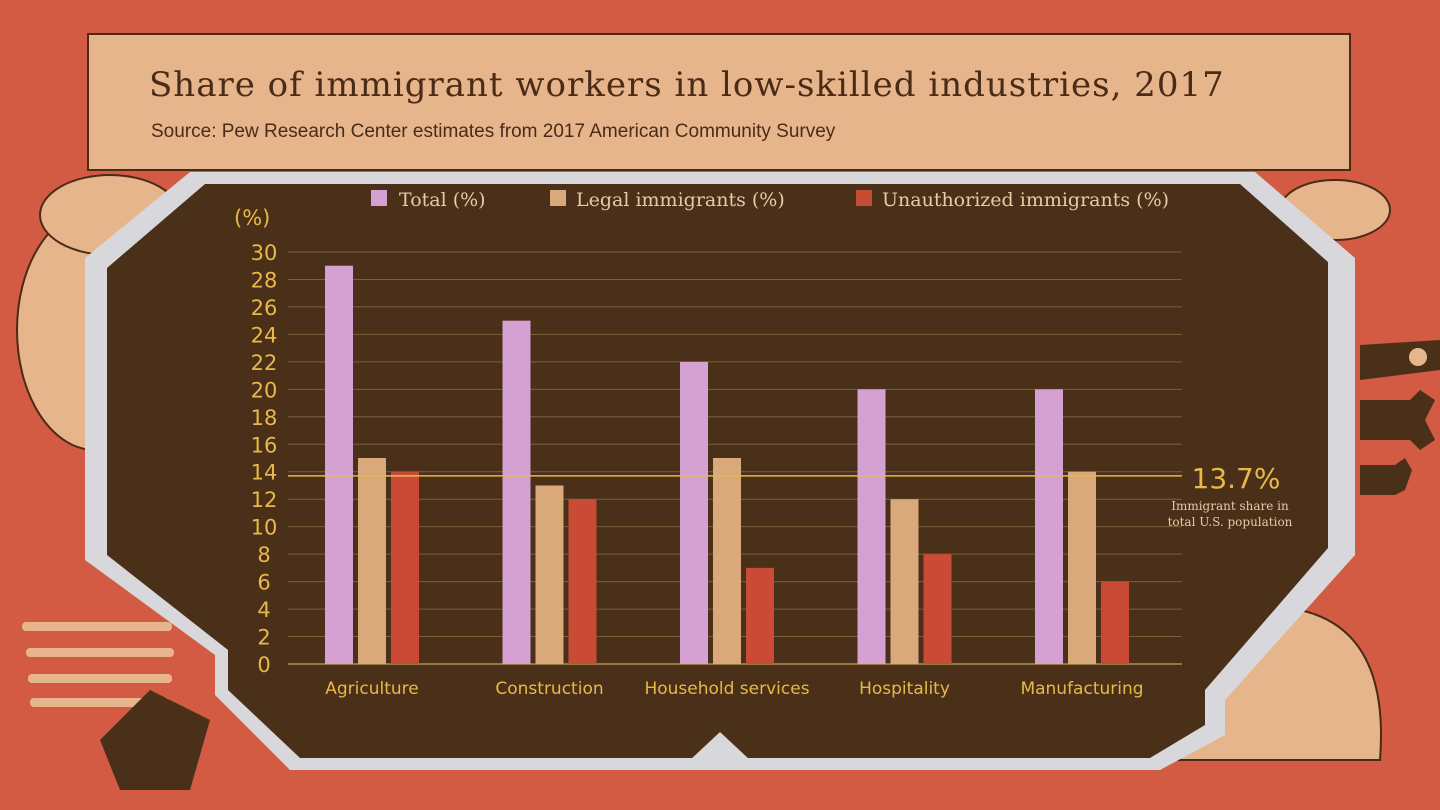 The width and height of the screenshot is (1440, 810). Describe the element at coordinates (264, 445) in the screenshot. I see `y-tick-label: 16` at that location.